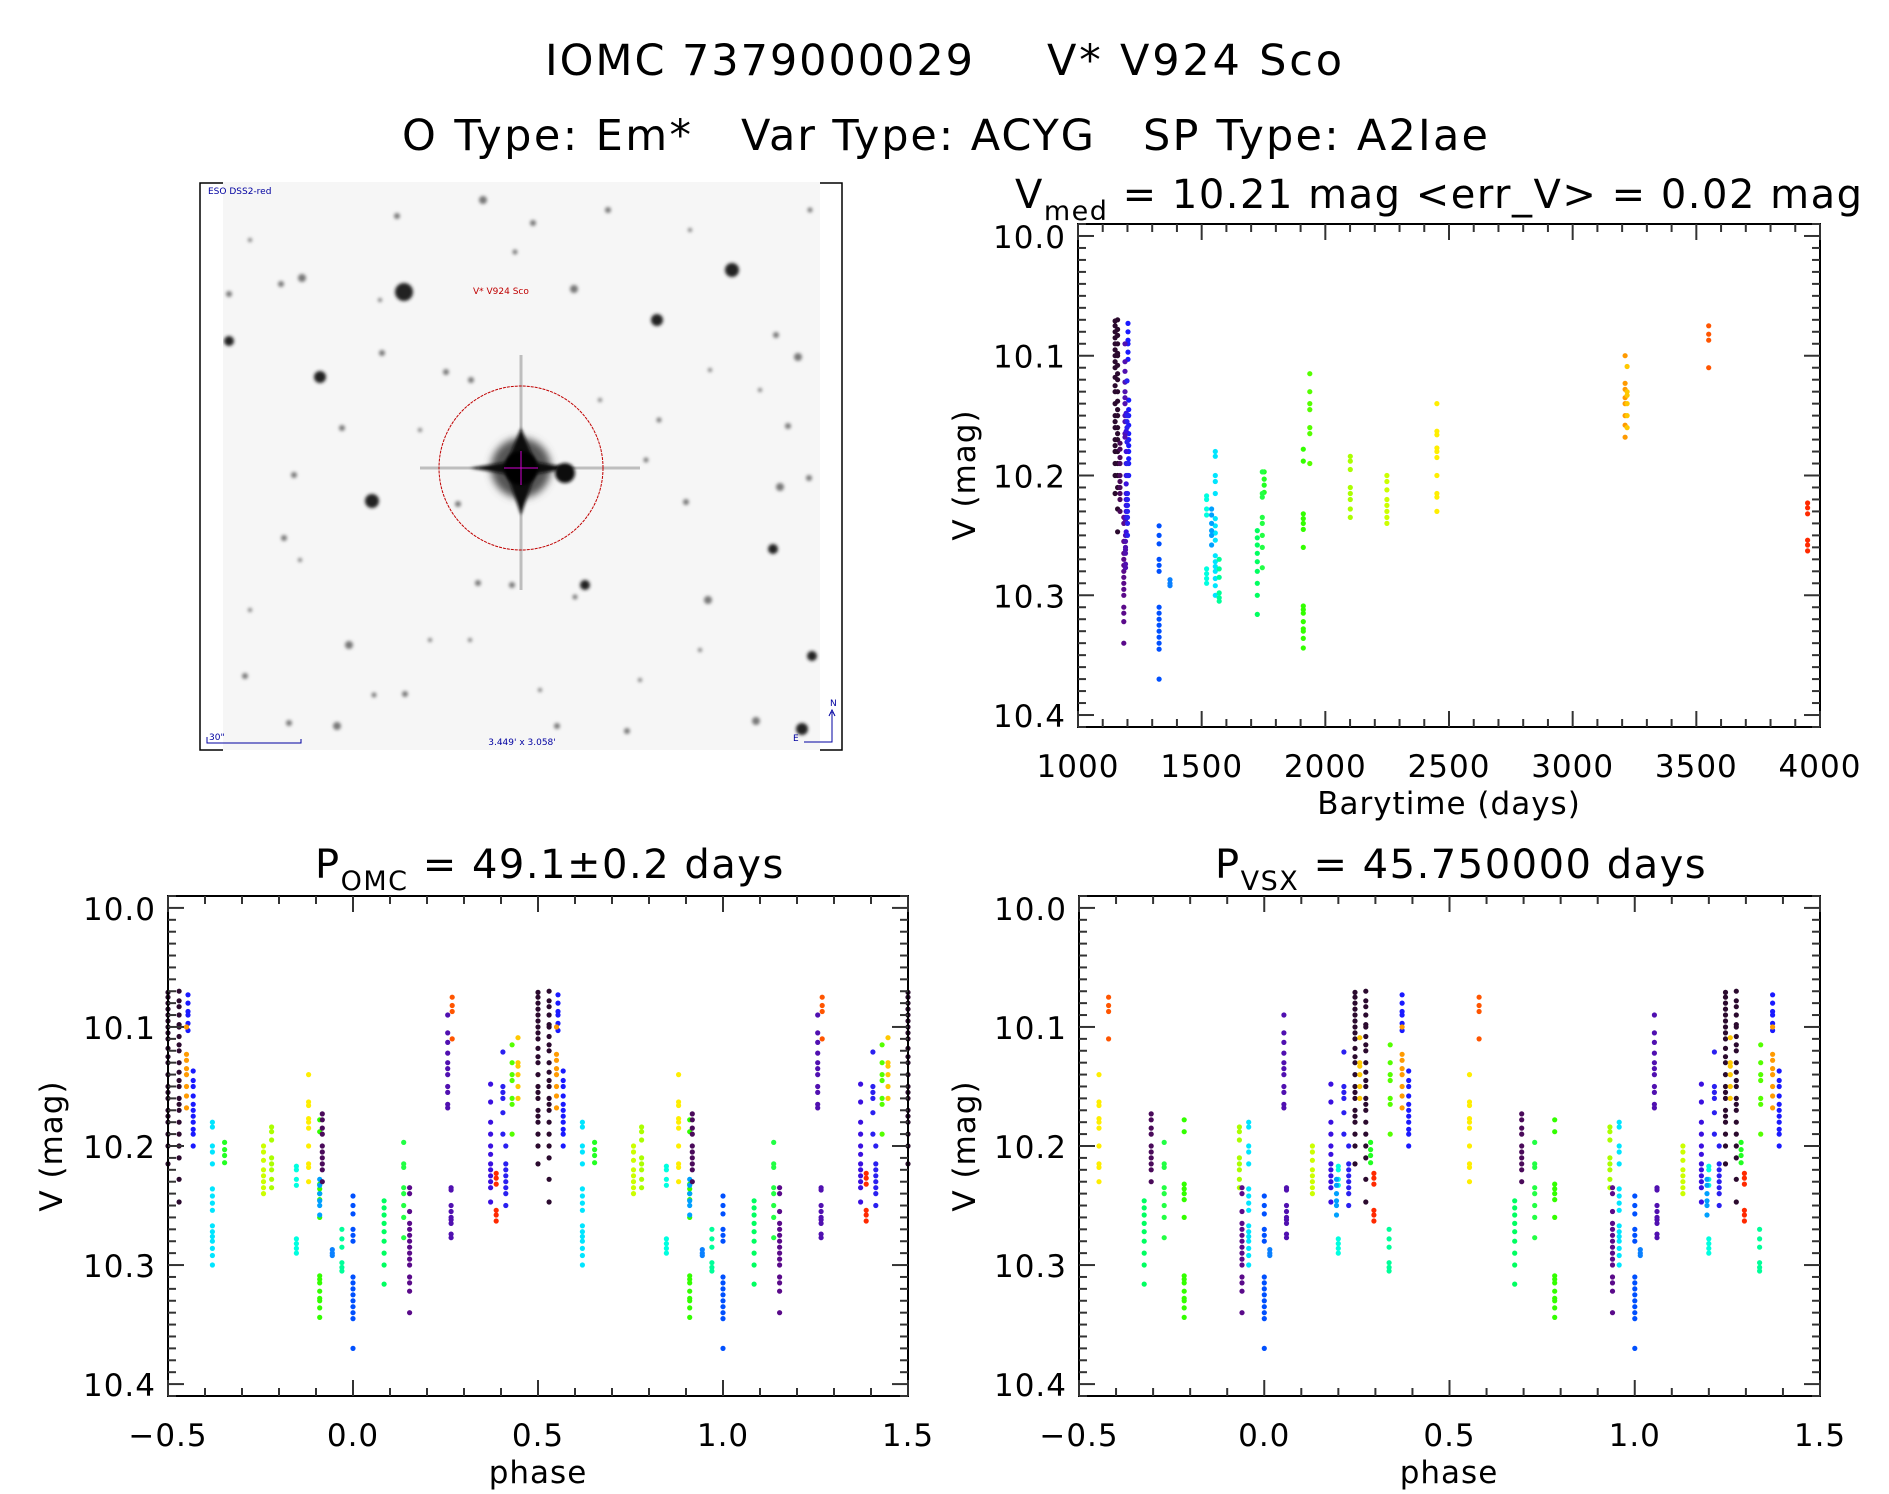 The width and height of the screenshot is (1889, 1494). What do you see at coordinates (1820, 1436) in the screenshot?
I see `x-tick-label: 1.5` at bounding box center [1820, 1436].